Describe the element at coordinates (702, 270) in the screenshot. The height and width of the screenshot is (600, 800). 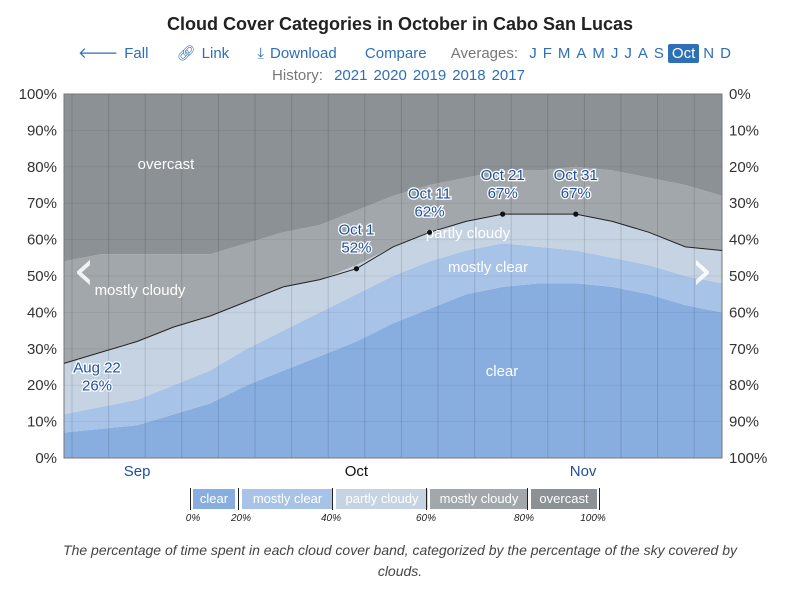
I see `next-arrow-icon: ›` at that location.